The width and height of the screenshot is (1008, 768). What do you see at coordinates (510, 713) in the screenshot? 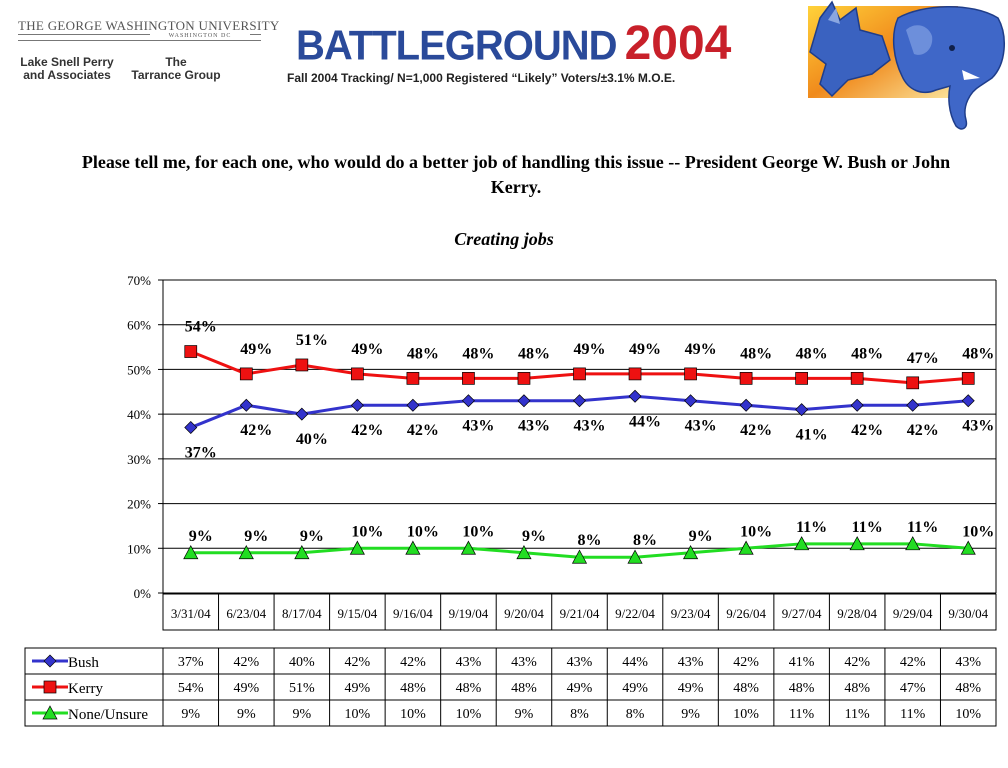
I see `table-row` at bounding box center [510, 713].